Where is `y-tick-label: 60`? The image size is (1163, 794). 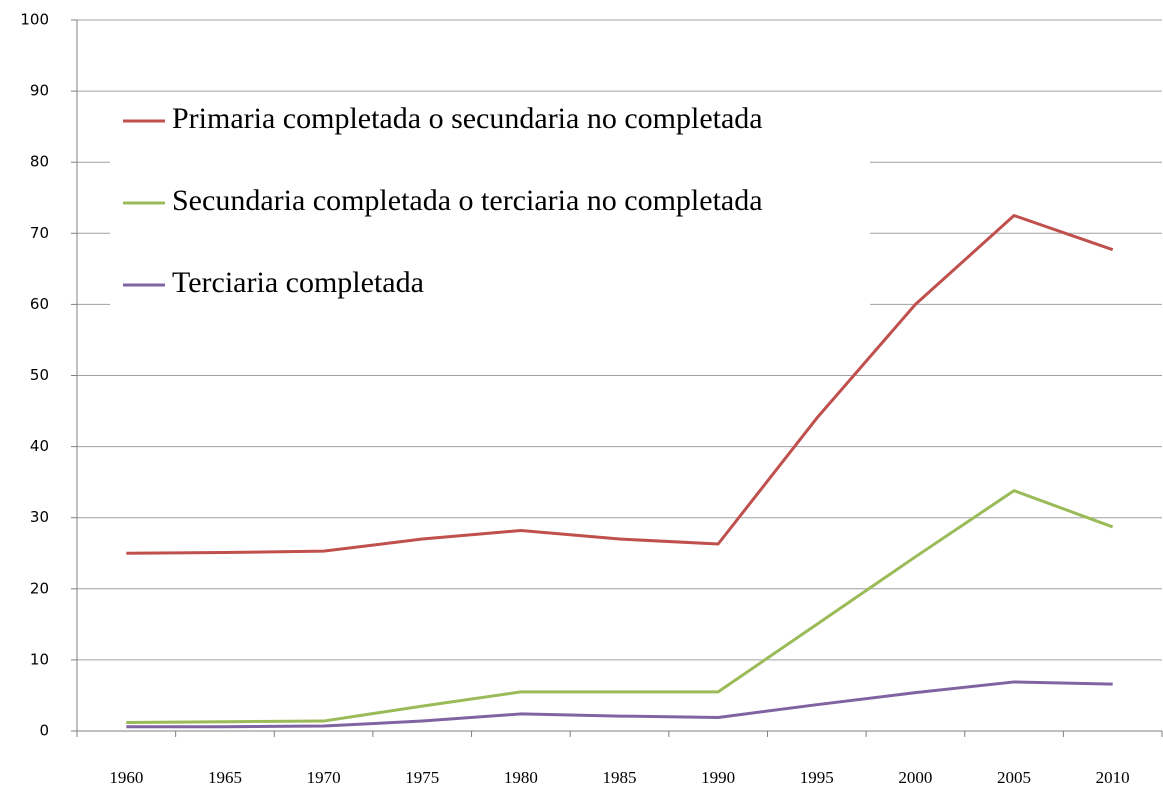 y-tick-label: 60 is located at coordinates (39, 304).